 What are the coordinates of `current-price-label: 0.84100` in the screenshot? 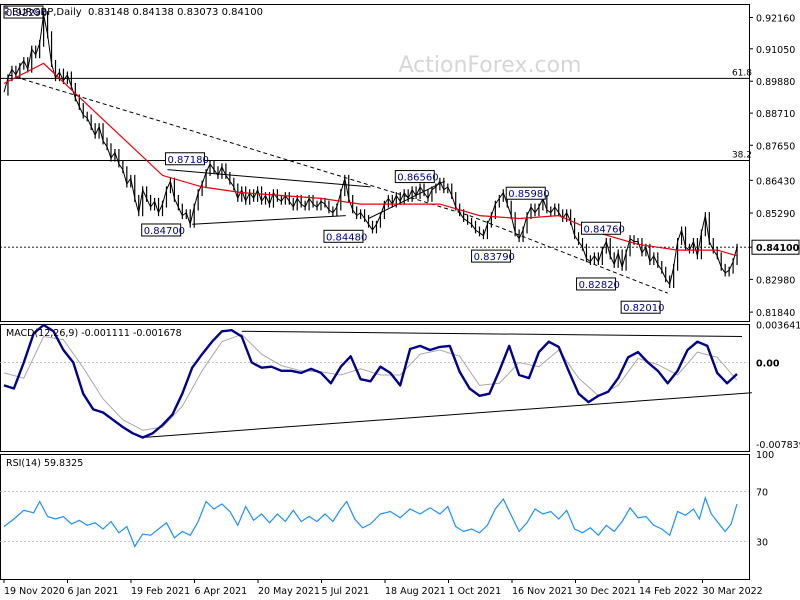 It's located at (778, 248).